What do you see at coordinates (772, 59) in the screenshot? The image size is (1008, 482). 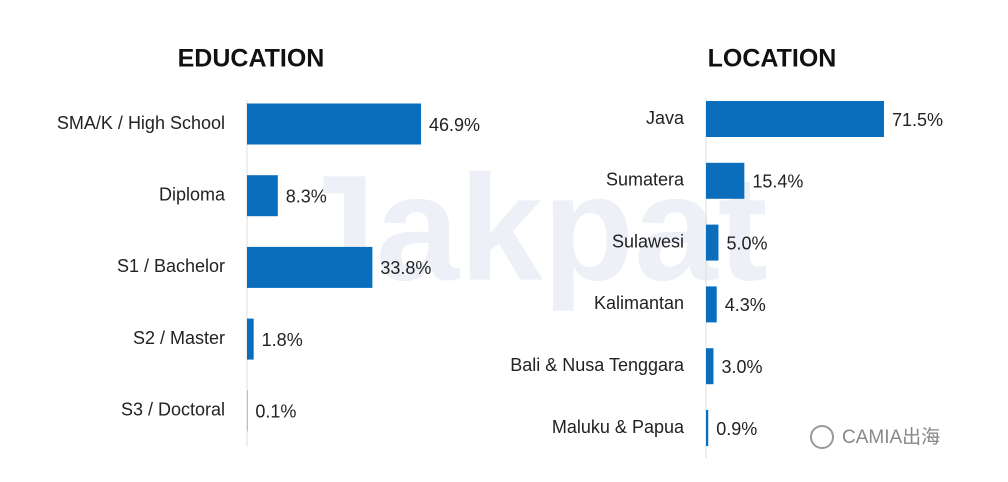 I see `chart-title: LOCATION` at bounding box center [772, 59].